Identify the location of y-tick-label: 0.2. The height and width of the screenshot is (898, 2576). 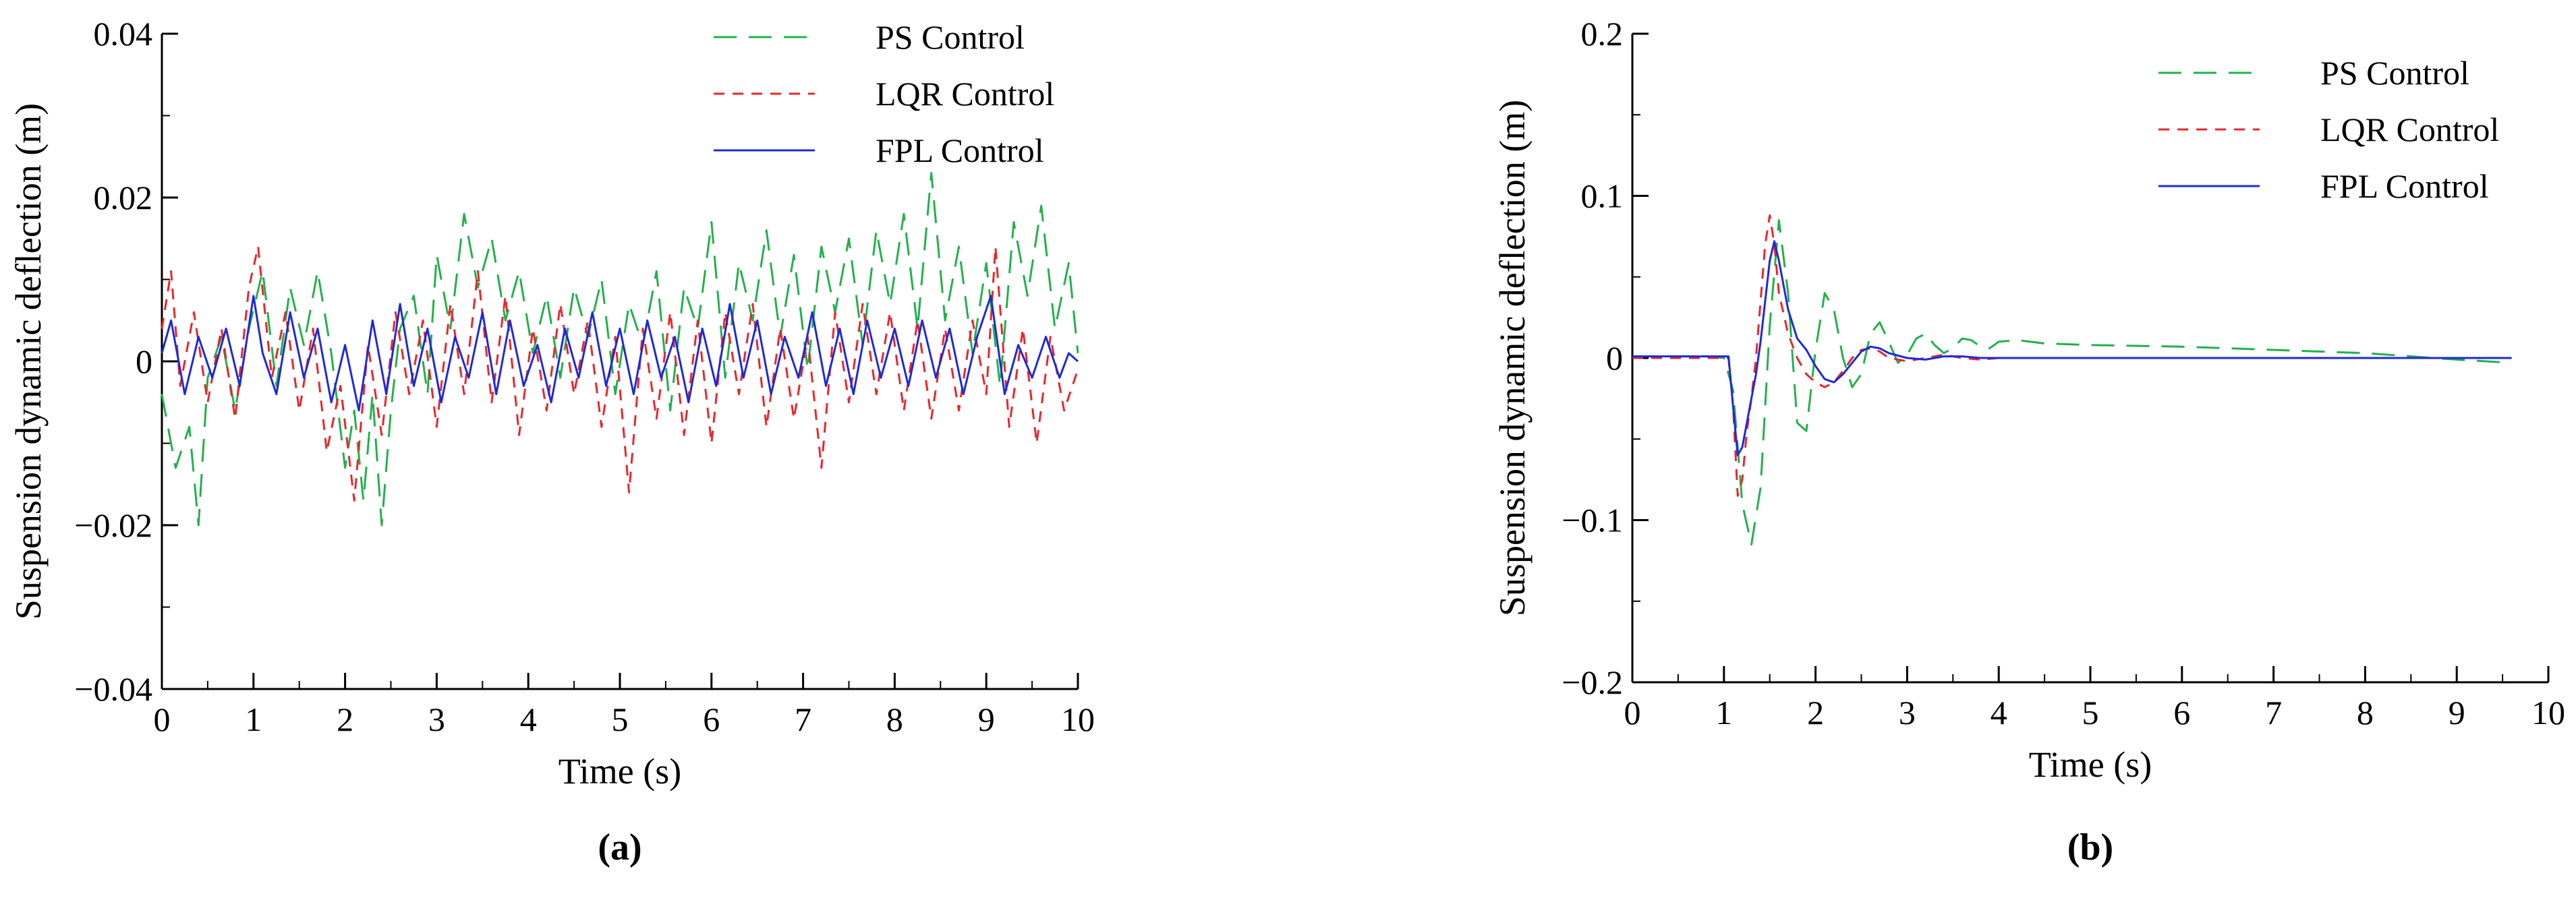
(1602, 34).